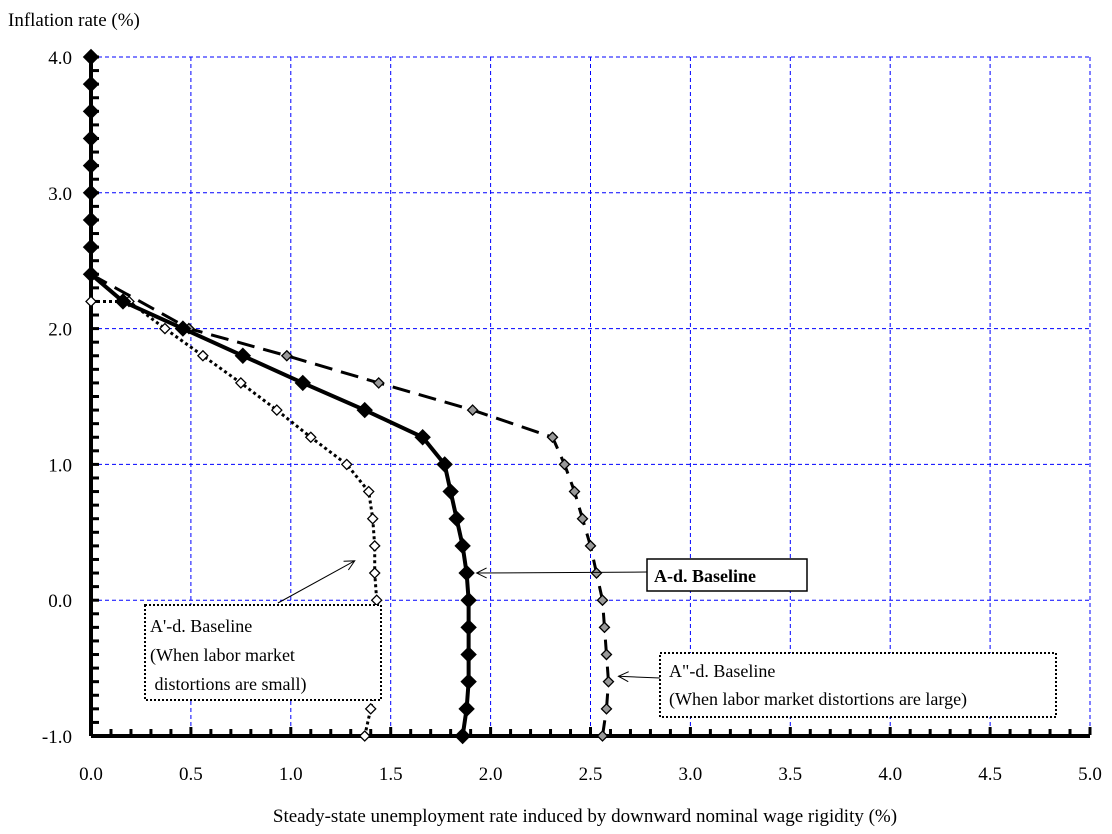 Image resolution: width=1112 pixels, height=834 pixels. I want to click on y-tick-label: 4.0, so click(60, 58).